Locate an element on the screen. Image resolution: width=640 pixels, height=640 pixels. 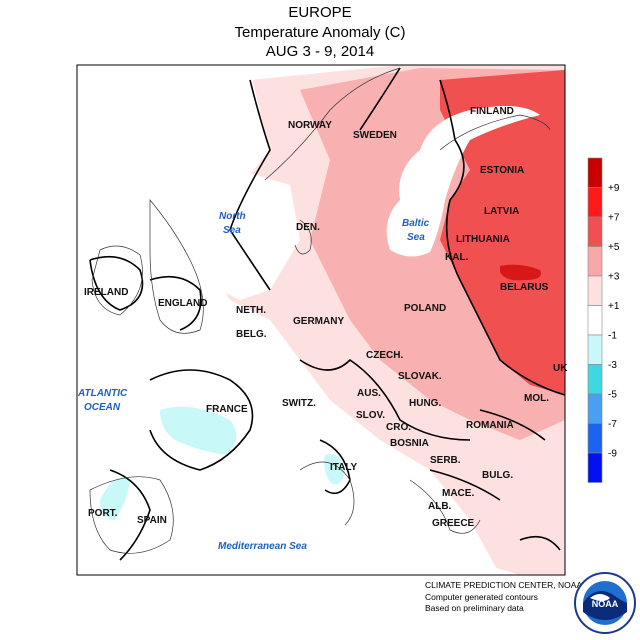
label-bosnia: BOSNIA is located at coordinates (409, 443).